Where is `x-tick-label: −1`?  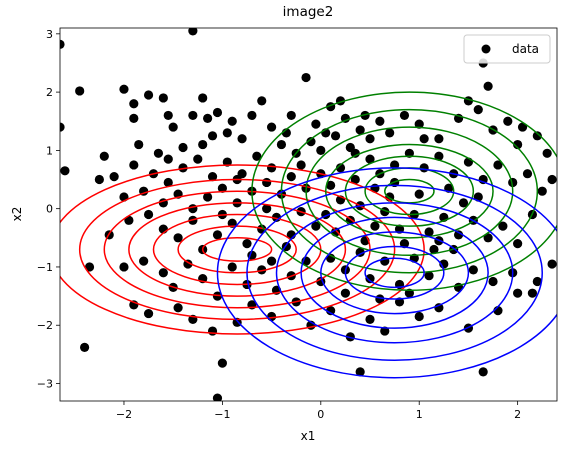 x-tick-label: −1 is located at coordinates (222, 414).